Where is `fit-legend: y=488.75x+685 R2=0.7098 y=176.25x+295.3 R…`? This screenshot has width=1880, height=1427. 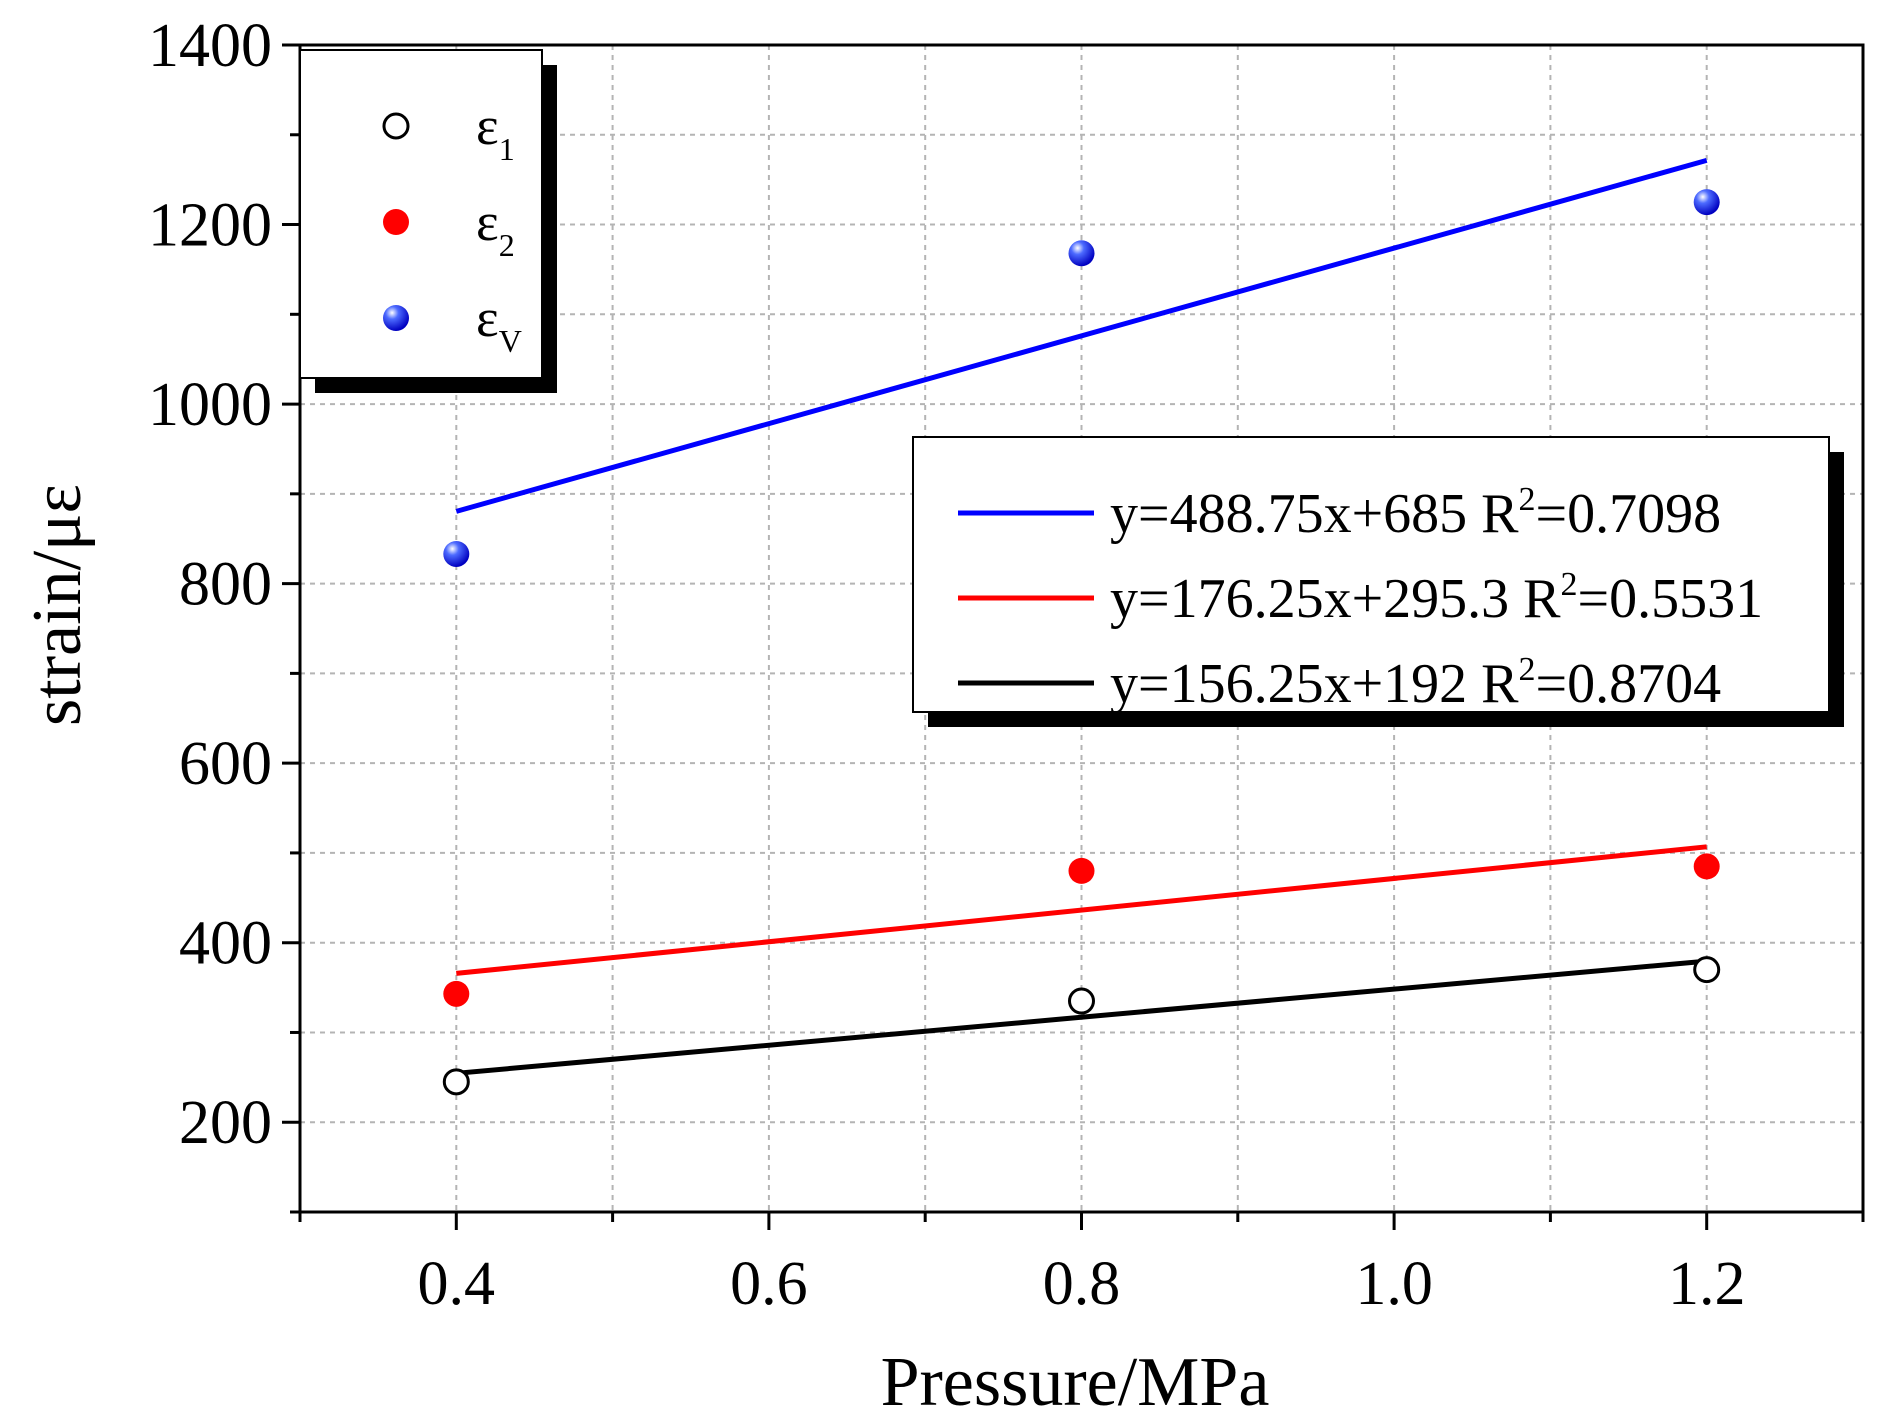 fit-legend: y=488.75x+685 R2=0.7098 y=176.25x+295.3 R… is located at coordinates (1378, 581).